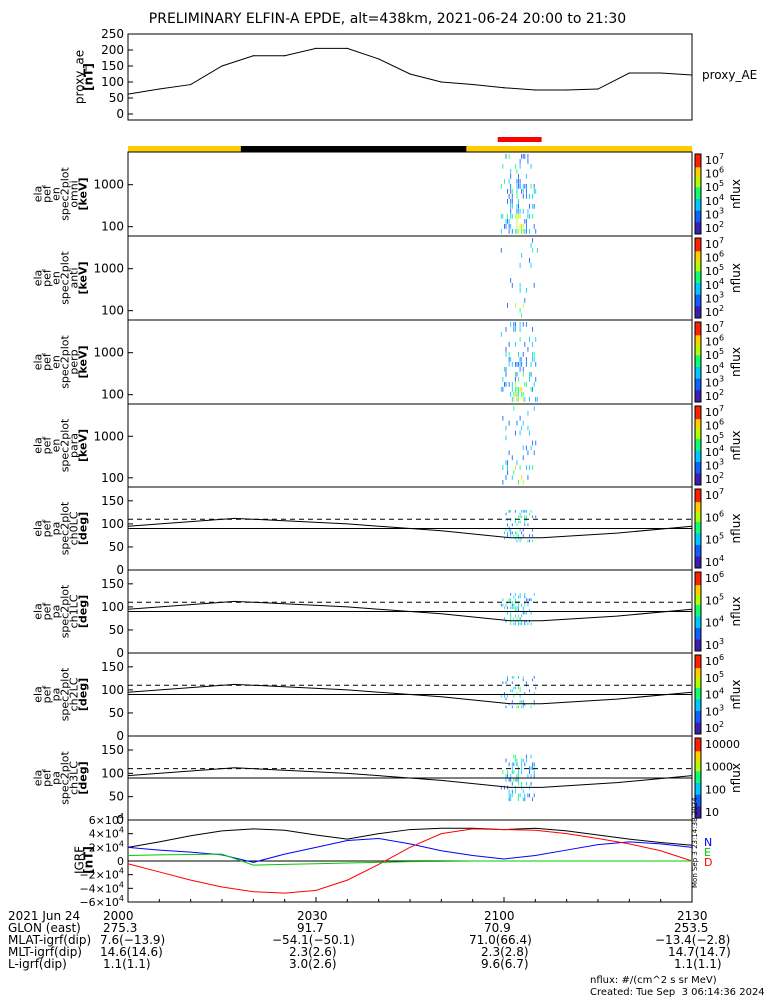  I want to click on colorbar-3-tick-0: 10⁷, so click(714, 411).